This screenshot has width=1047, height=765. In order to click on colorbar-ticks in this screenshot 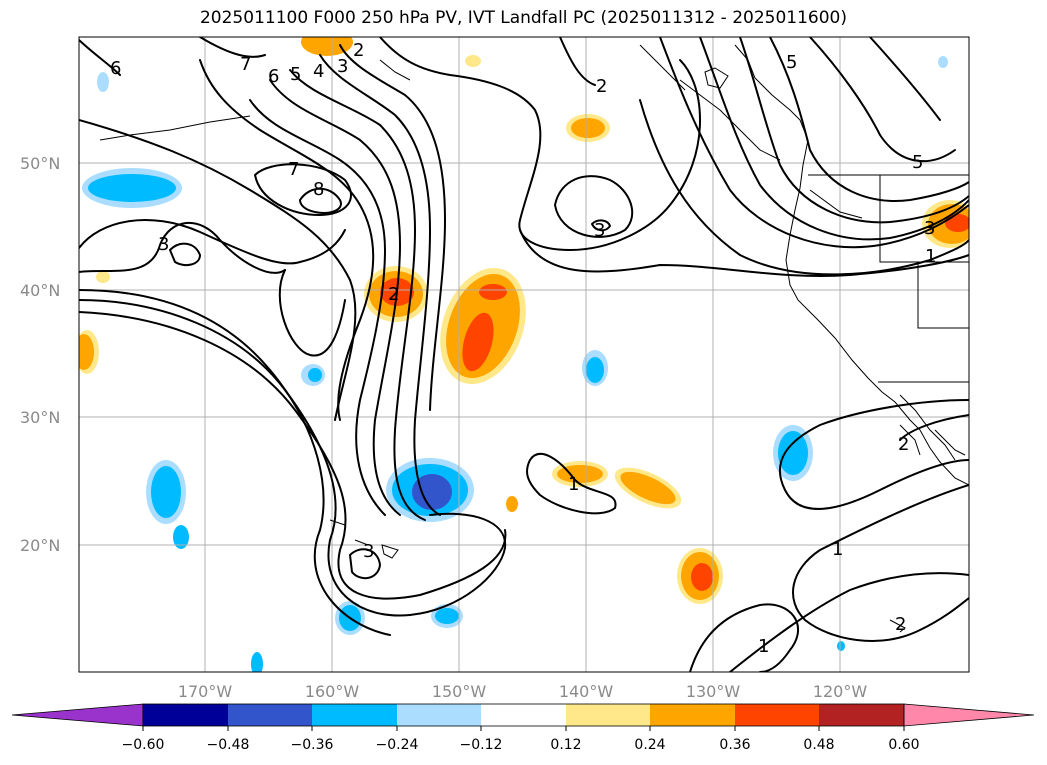, I will do `click(523, 728)`.